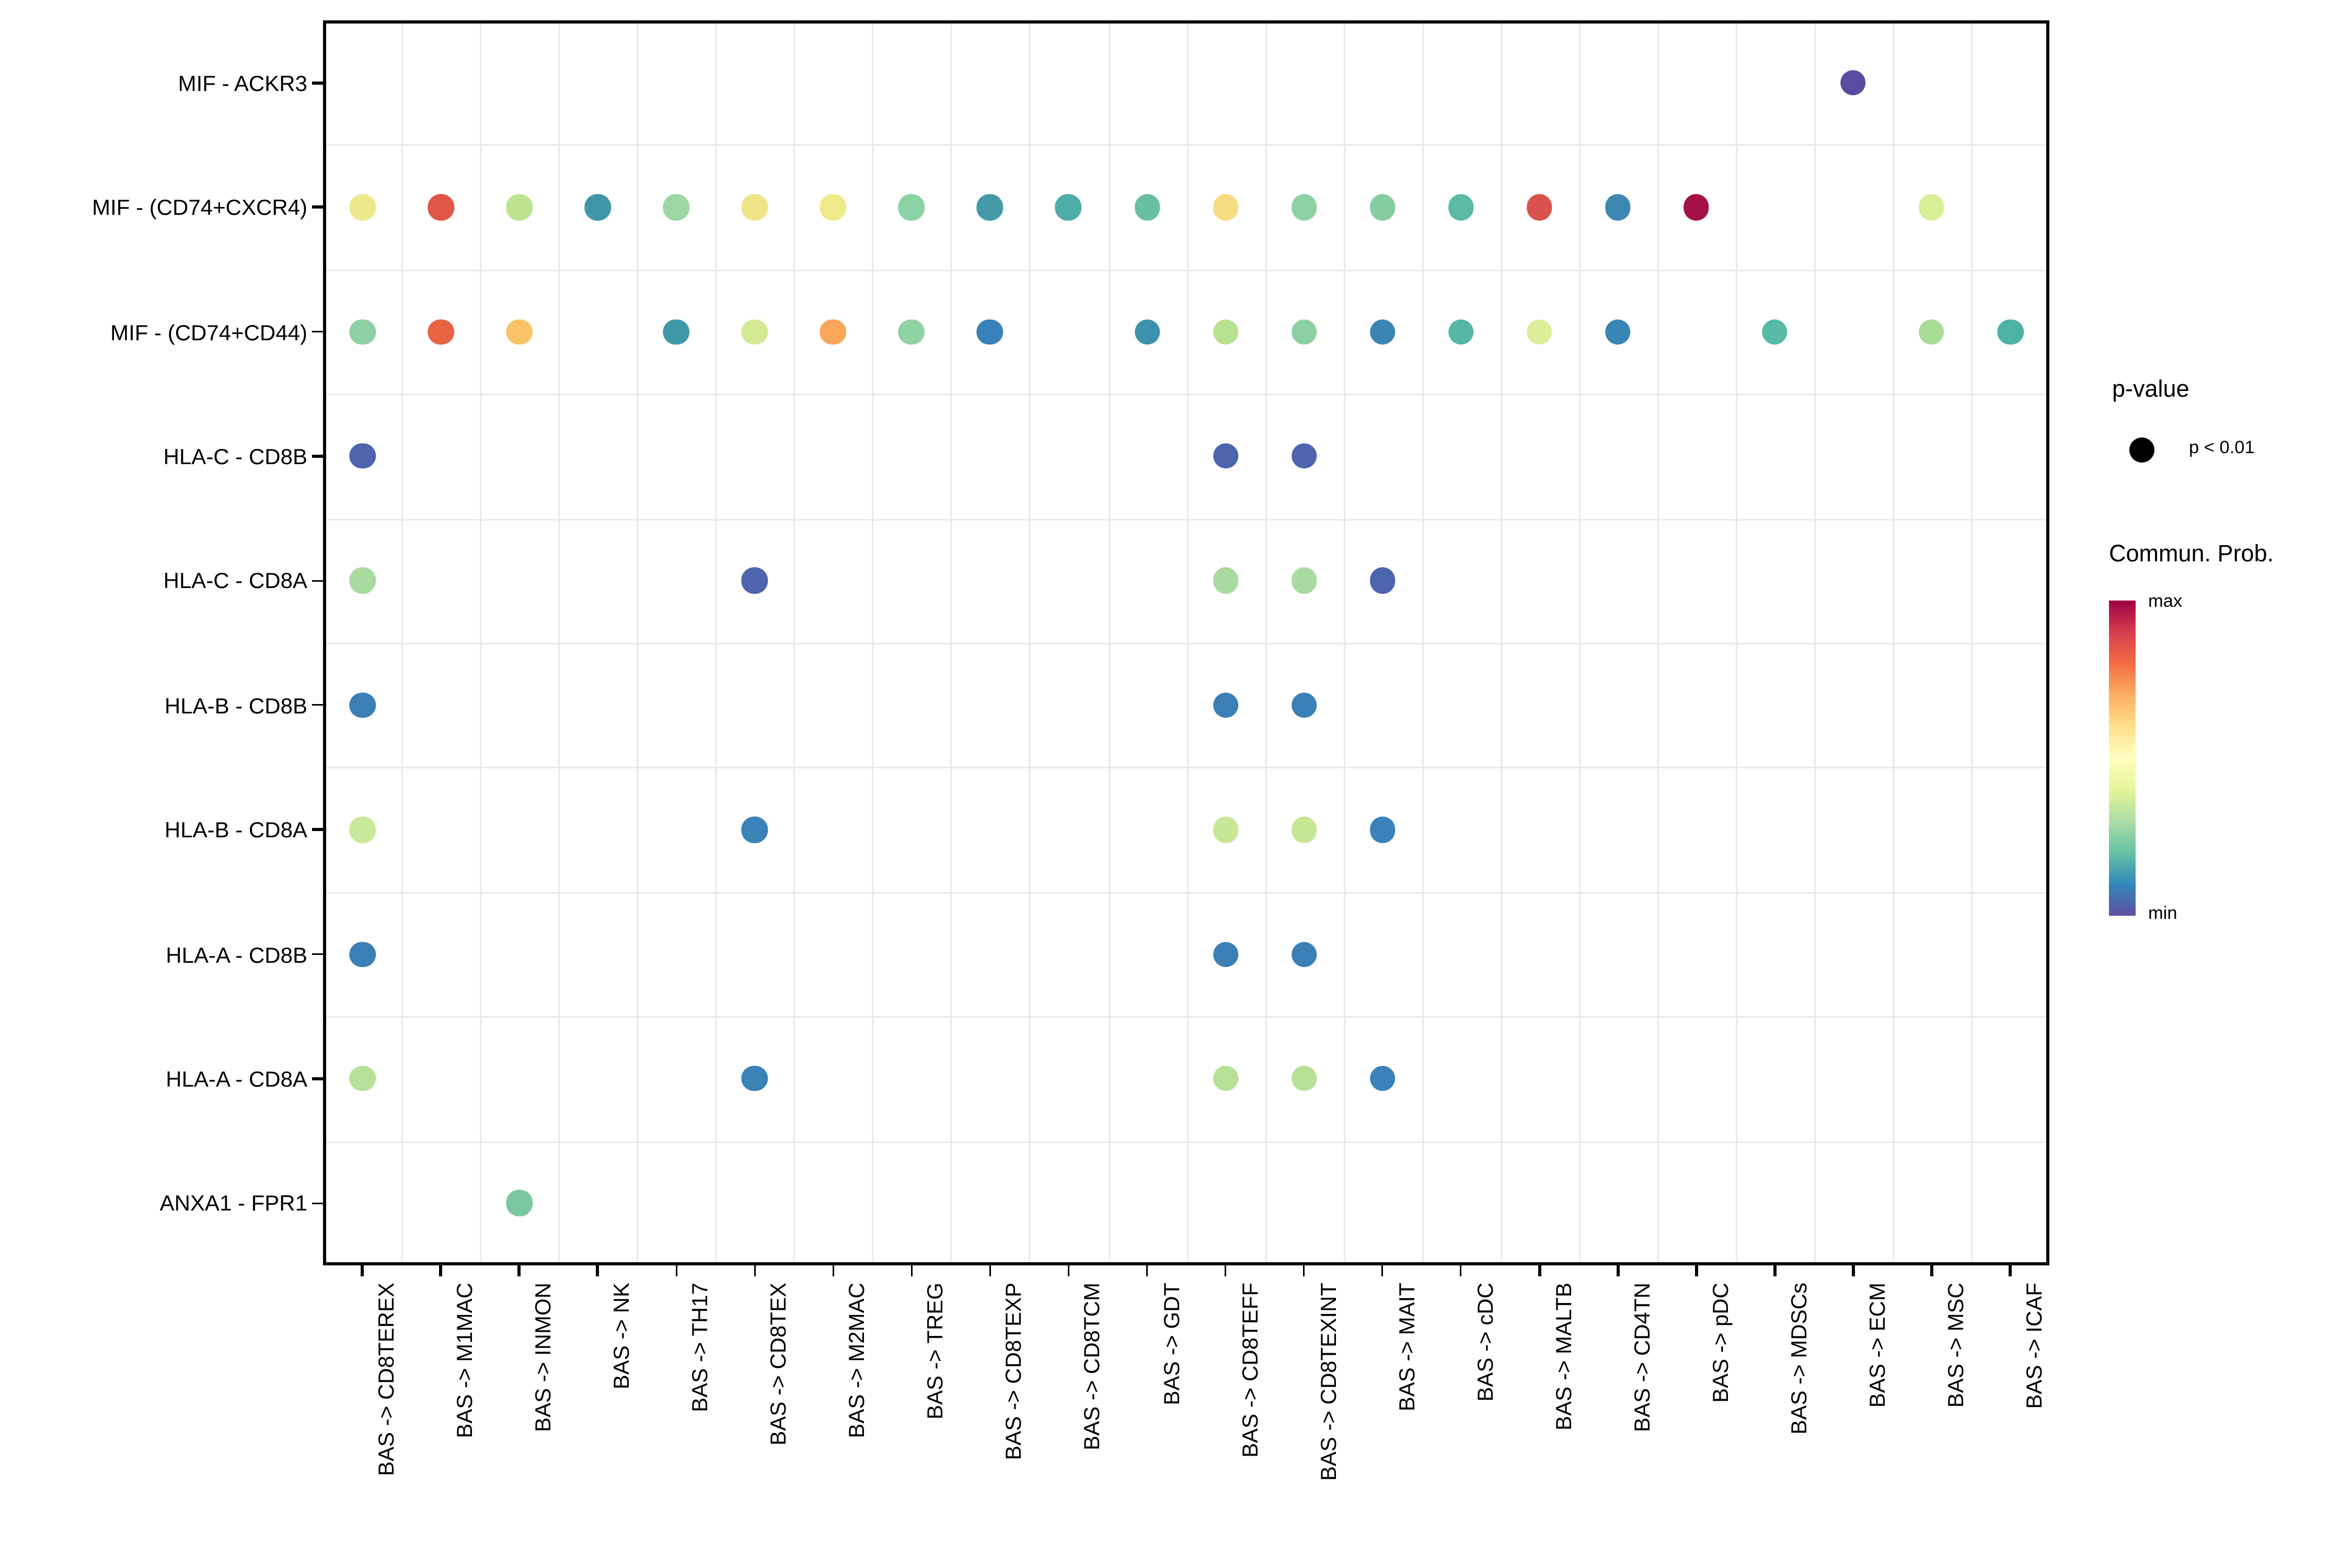  What do you see at coordinates (236, 1078) in the screenshot?
I see `y-axis-label: HLA-A - CD8A` at bounding box center [236, 1078].